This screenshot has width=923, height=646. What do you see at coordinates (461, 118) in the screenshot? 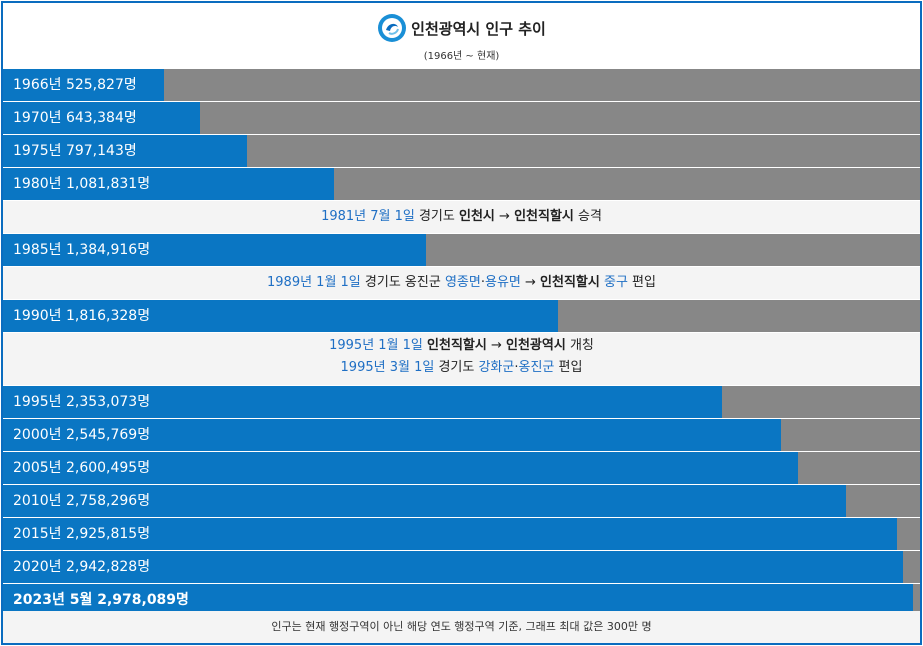
I see `bar-row: 1970년 643,384명` at bounding box center [461, 118].